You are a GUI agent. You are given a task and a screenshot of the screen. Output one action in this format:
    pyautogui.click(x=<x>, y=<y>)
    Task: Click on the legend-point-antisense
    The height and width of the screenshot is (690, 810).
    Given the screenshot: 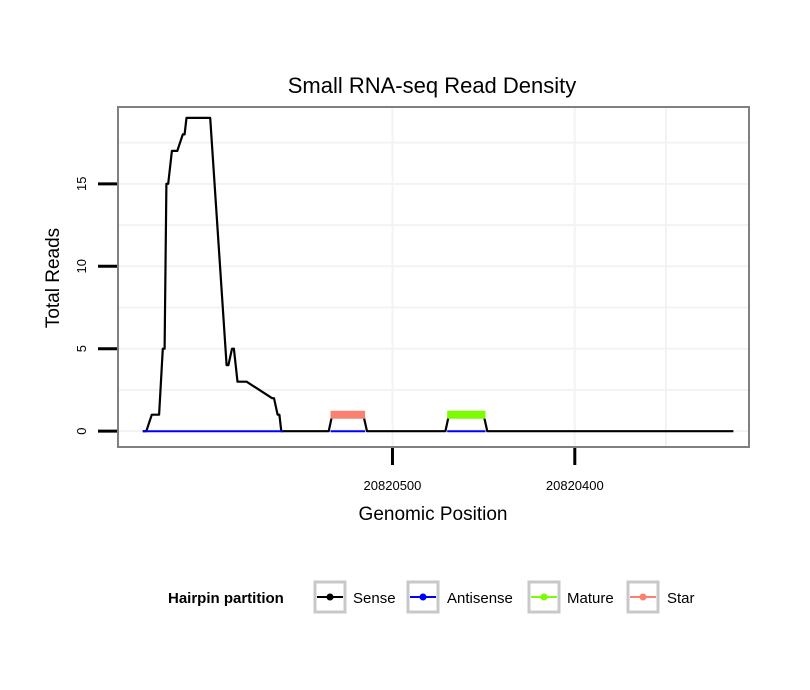 What is the action you would take?
    pyautogui.click(x=423, y=597)
    